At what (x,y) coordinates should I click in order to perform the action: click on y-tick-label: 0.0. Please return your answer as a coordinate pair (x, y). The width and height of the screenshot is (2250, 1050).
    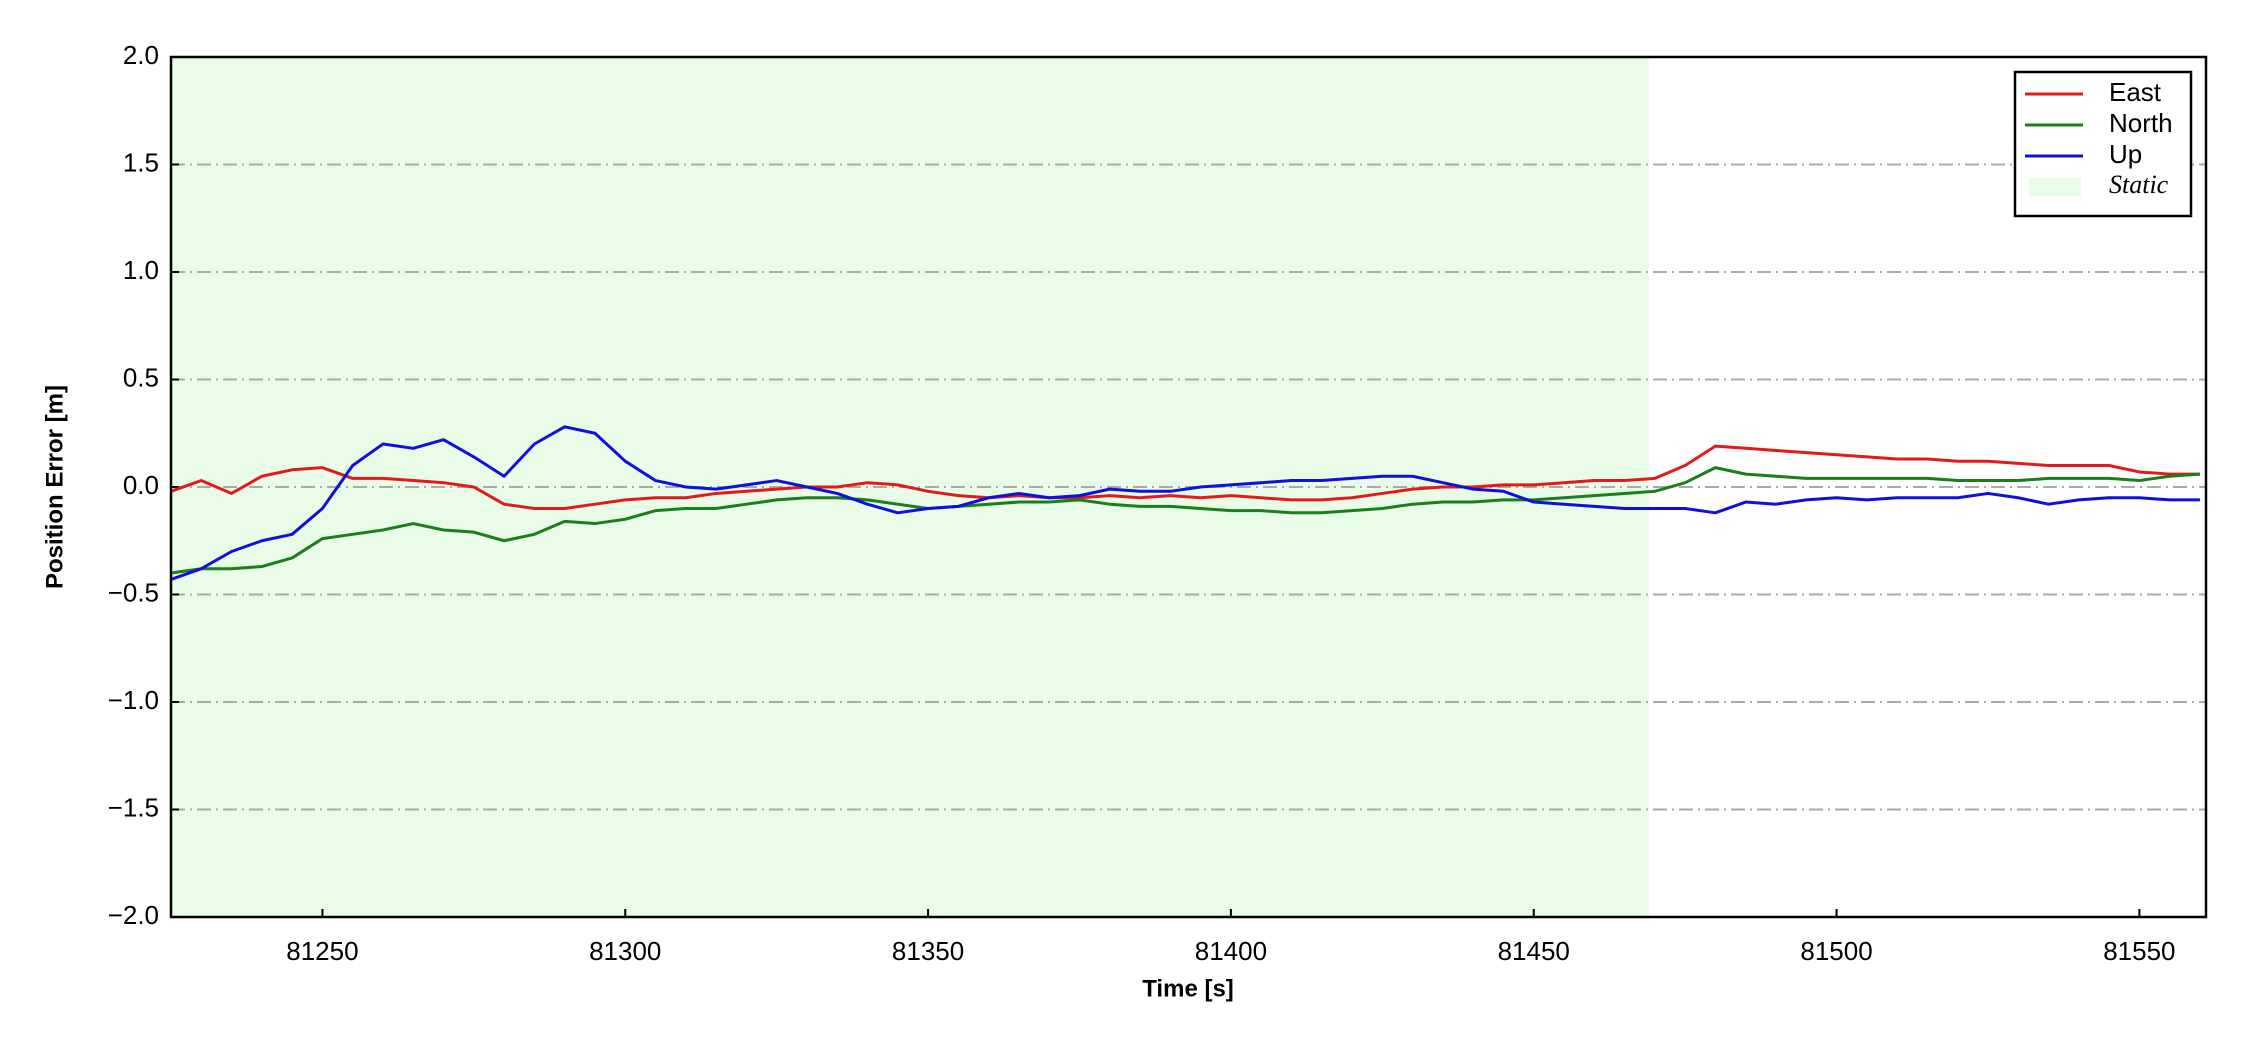
    Looking at the image, I should click on (141, 485).